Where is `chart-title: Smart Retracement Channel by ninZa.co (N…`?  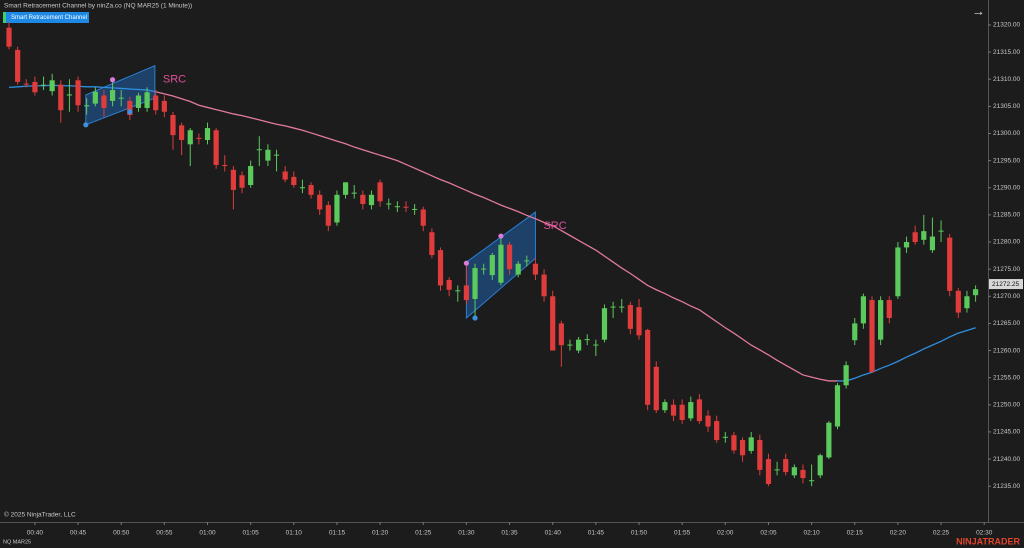
chart-title: Smart Retracement Channel by ninZa.co (N… is located at coordinates (98, 6).